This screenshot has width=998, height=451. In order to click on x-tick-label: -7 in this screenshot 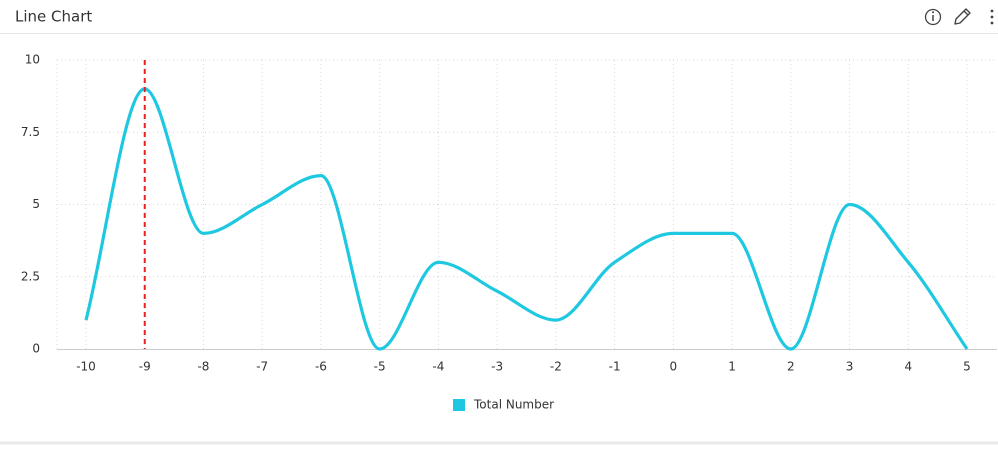, I will do `click(262, 367)`.